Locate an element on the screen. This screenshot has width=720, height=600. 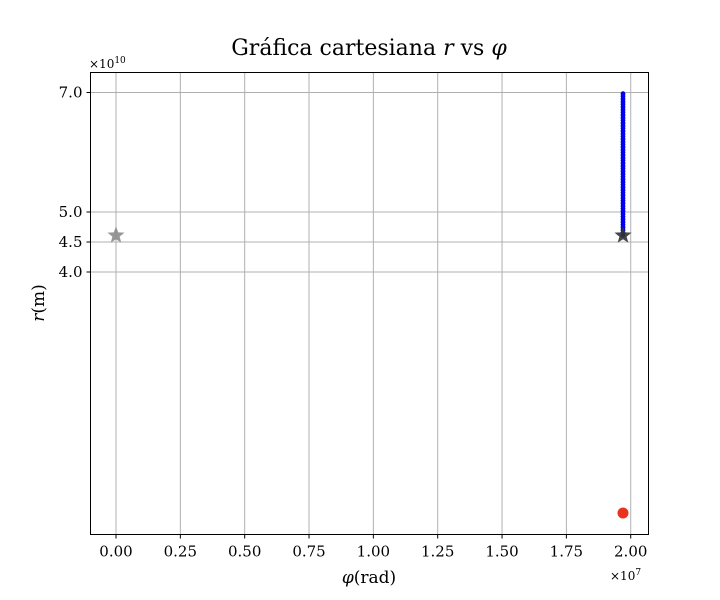
x-tick-label: 0.00 is located at coordinates (115, 552).